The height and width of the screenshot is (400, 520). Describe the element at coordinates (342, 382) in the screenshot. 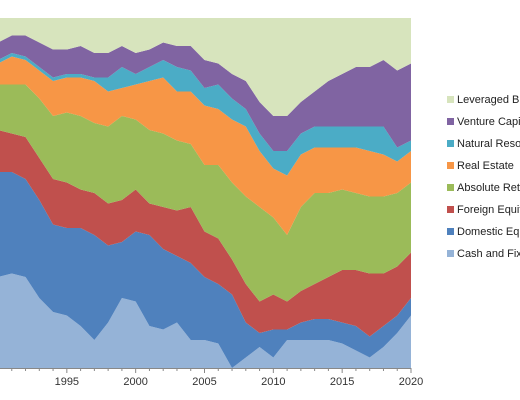

I see `x-tick-label: 2015` at that location.